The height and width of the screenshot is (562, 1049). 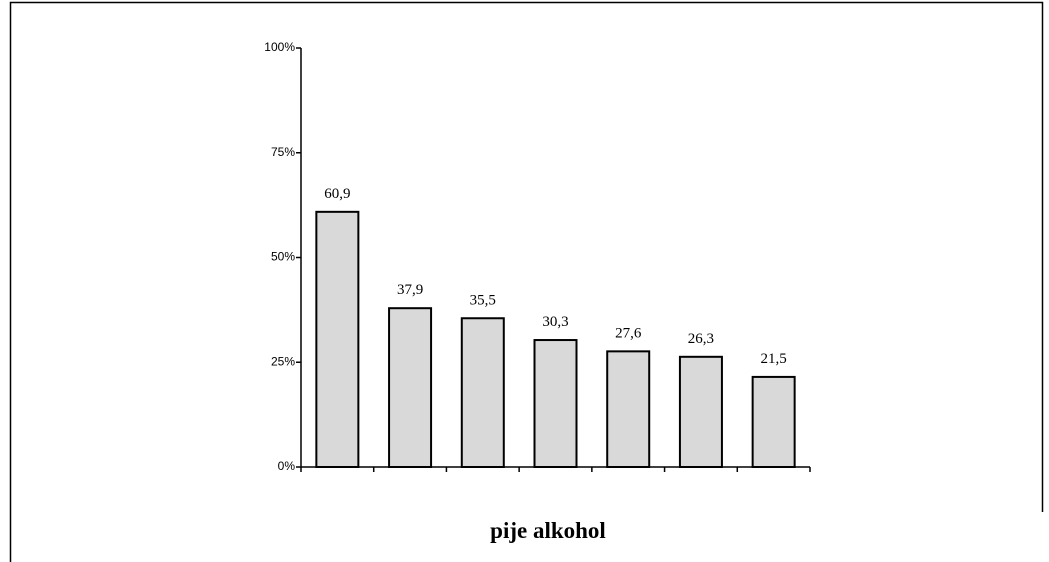 I want to click on value-label: 21,5, so click(x=774, y=359).